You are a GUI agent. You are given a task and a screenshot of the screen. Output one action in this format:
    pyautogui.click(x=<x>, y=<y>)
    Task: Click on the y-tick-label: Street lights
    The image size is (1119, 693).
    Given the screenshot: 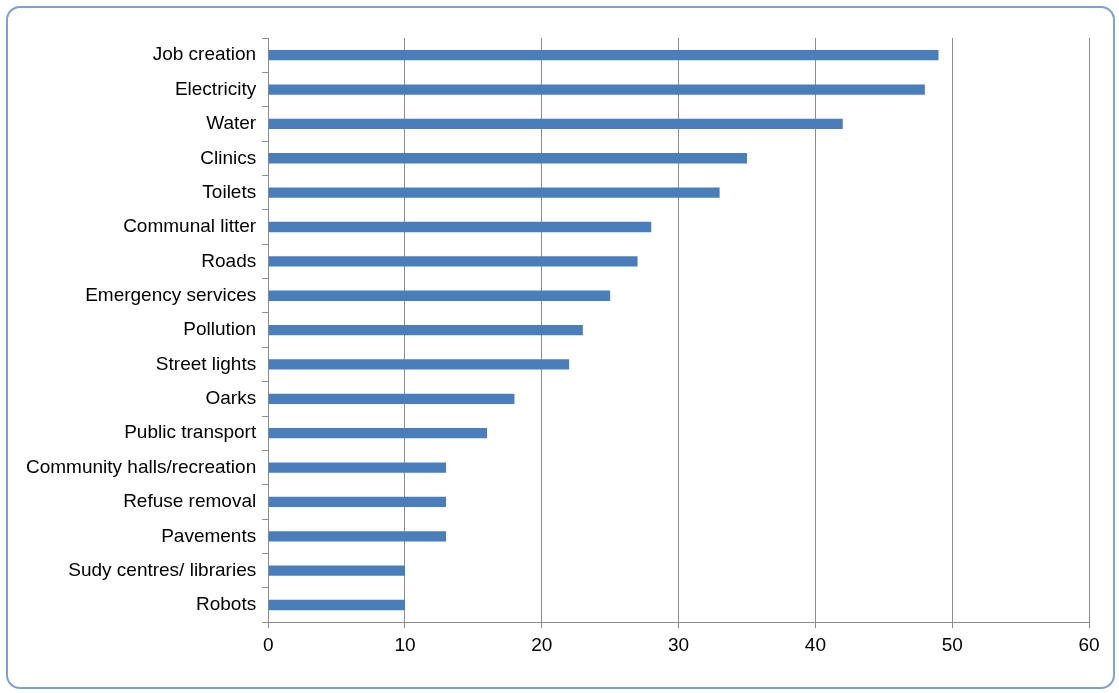 What is the action you would take?
    pyautogui.click(x=206, y=363)
    